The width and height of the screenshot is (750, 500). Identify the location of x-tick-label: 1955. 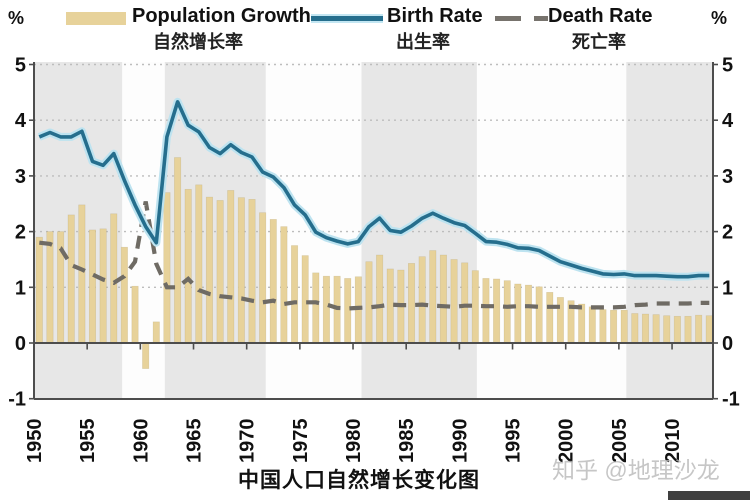
(88, 441).